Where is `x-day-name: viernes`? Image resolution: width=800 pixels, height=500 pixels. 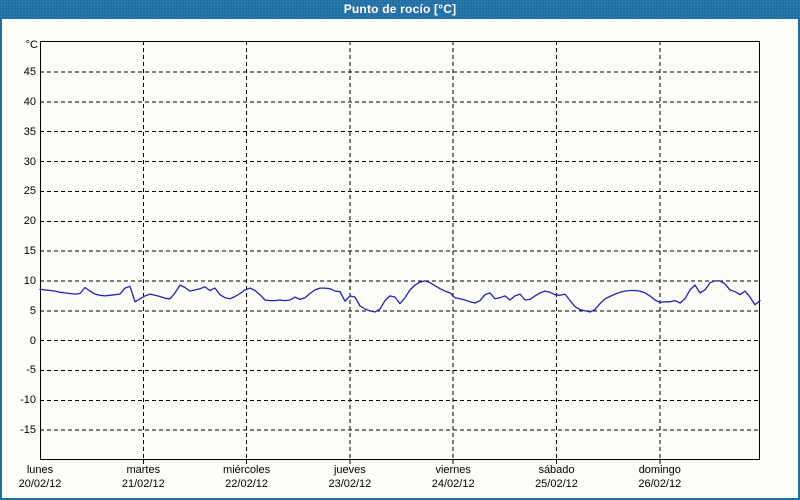
x-day-name: viernes is located at coordinates (453, 470).